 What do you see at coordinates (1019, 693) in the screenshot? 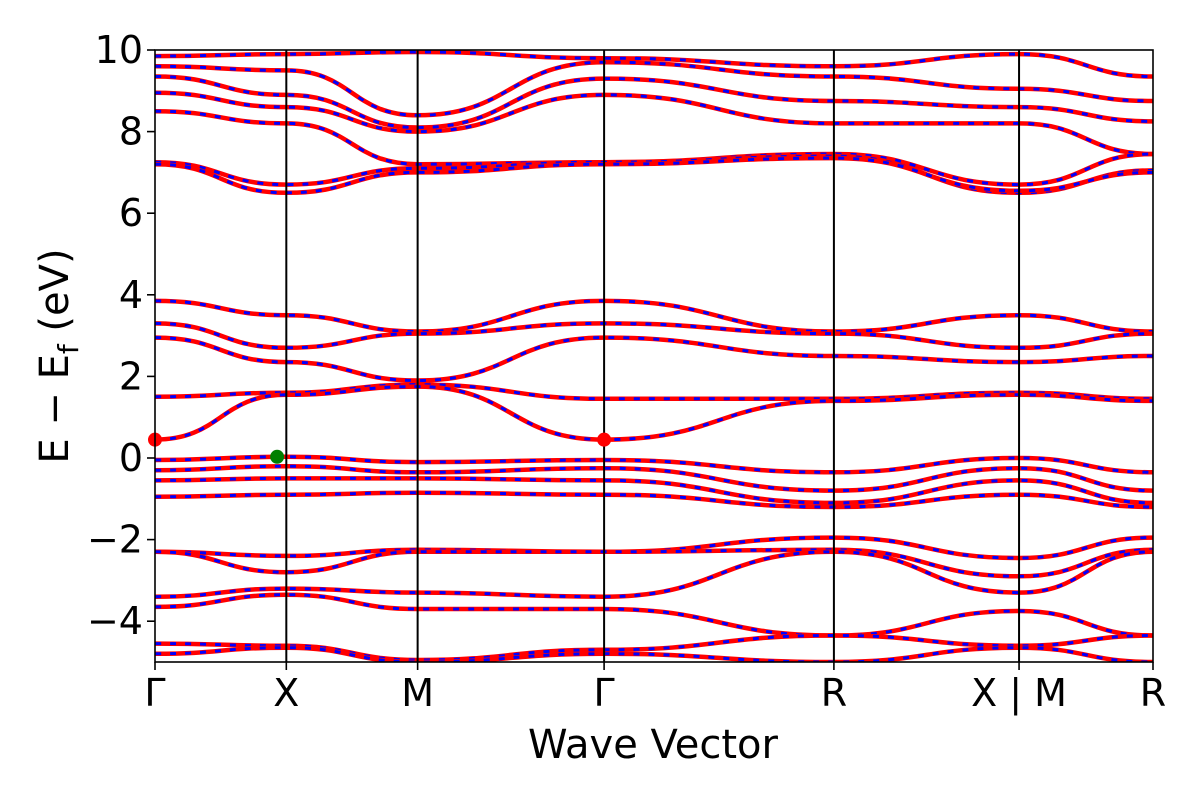
I see `x-tick-label: X | M` at bounding box center [1019, 693].